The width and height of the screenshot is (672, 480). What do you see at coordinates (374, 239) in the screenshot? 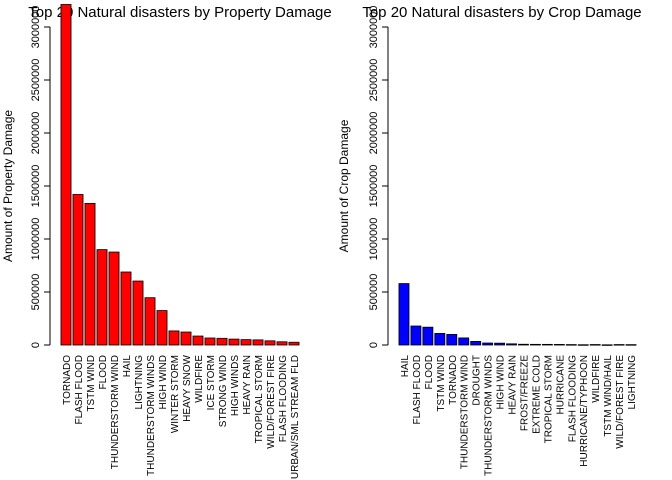
I see `crop-y-tick-label: 1000000` at bounding box center [374, 239].